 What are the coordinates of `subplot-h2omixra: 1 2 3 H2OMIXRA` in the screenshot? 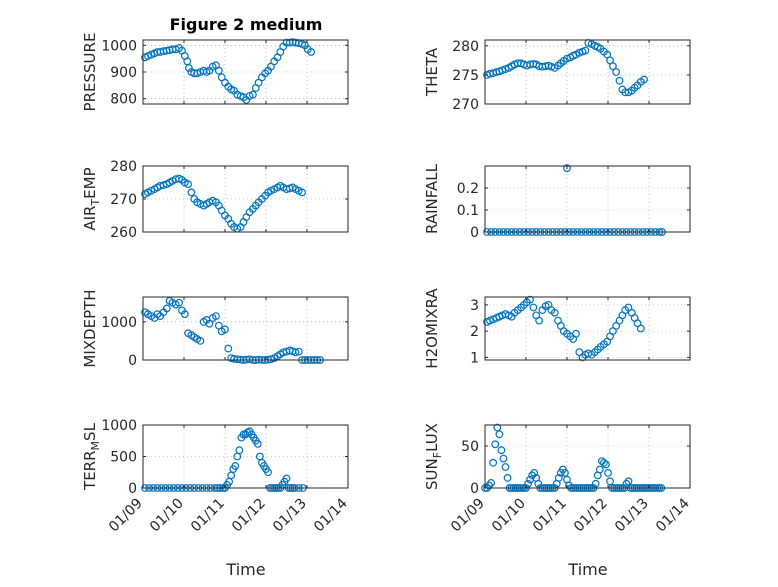 It's located at (557, 328).